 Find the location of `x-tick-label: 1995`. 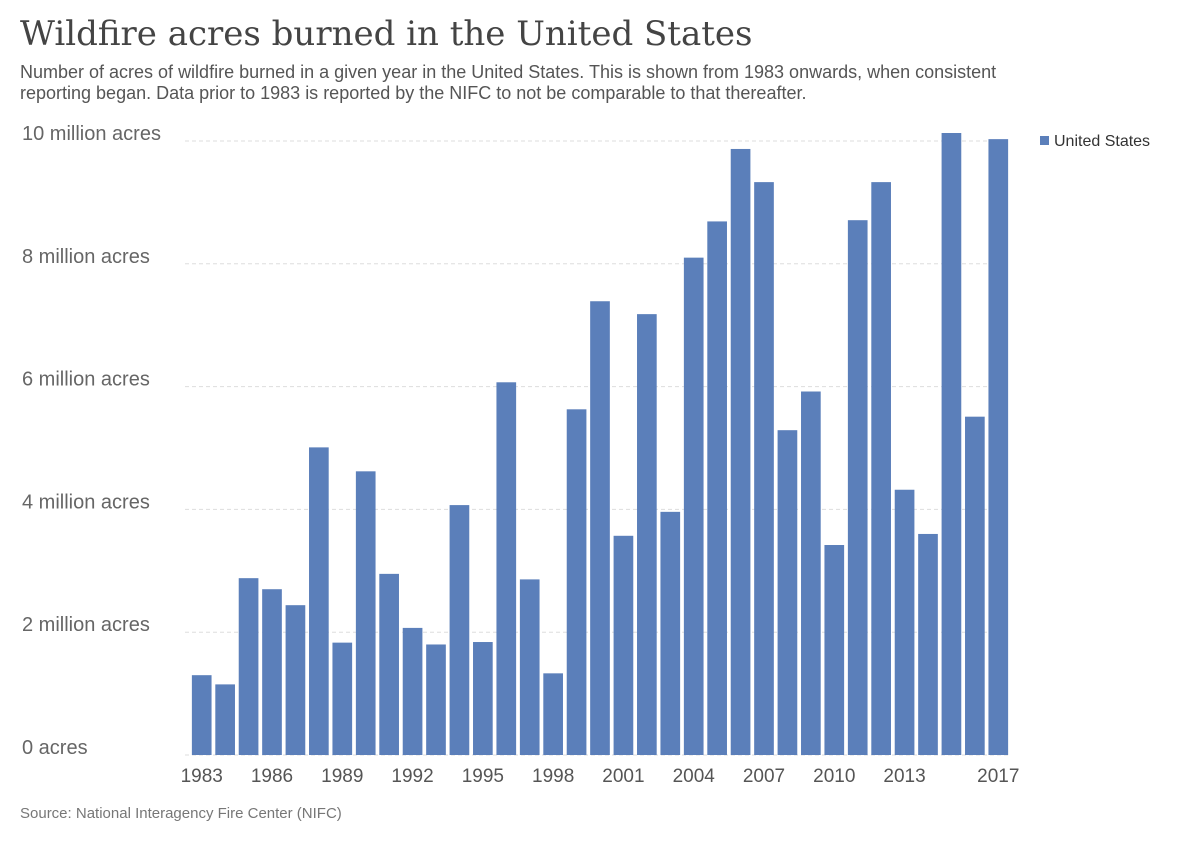

x-tick-label: 1995 is located at coordinates (483, 776).